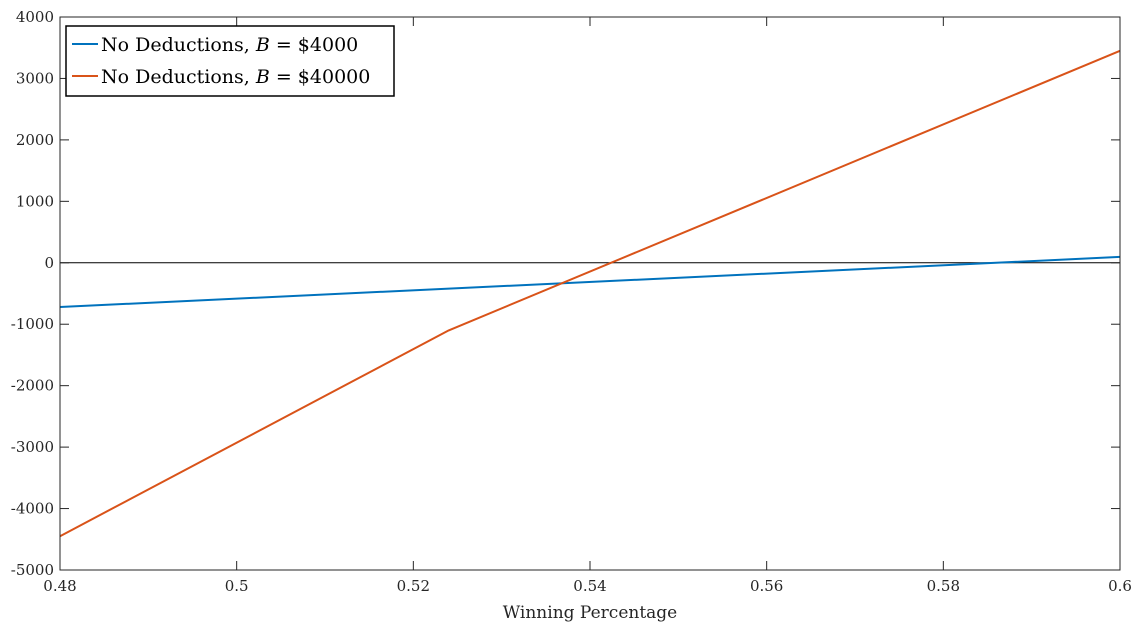 The image size is (1145, 628). I want to click on y-tick-label: -3000, so click(32, 447).